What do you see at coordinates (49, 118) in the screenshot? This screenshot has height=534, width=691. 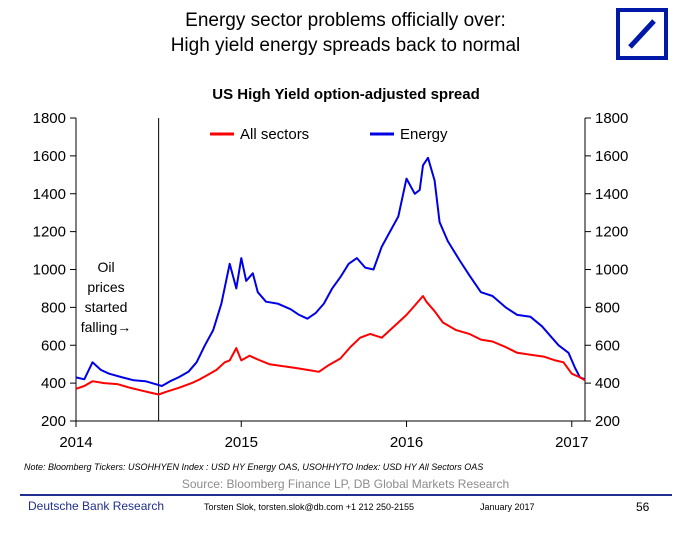 I see `y-tick-label-left: 1800` at bounding box center [49, 118].